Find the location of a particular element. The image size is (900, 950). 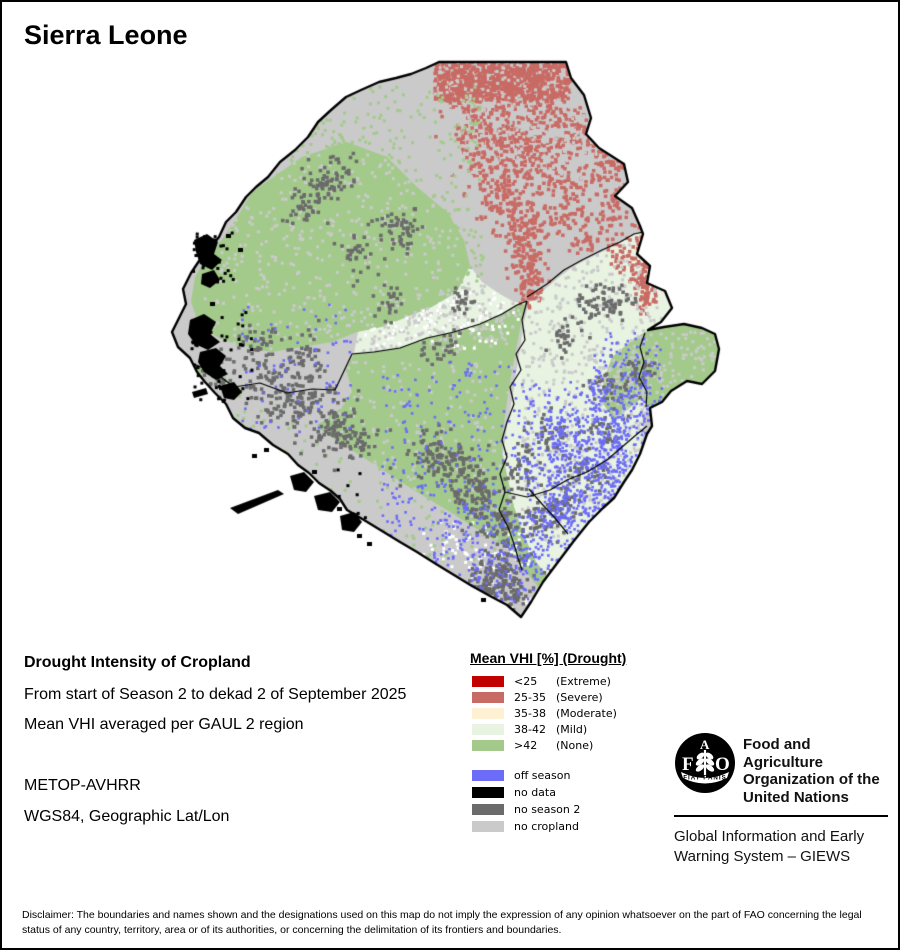

fao-motto: FIAT PANIS is located at coordinates (704, 778).